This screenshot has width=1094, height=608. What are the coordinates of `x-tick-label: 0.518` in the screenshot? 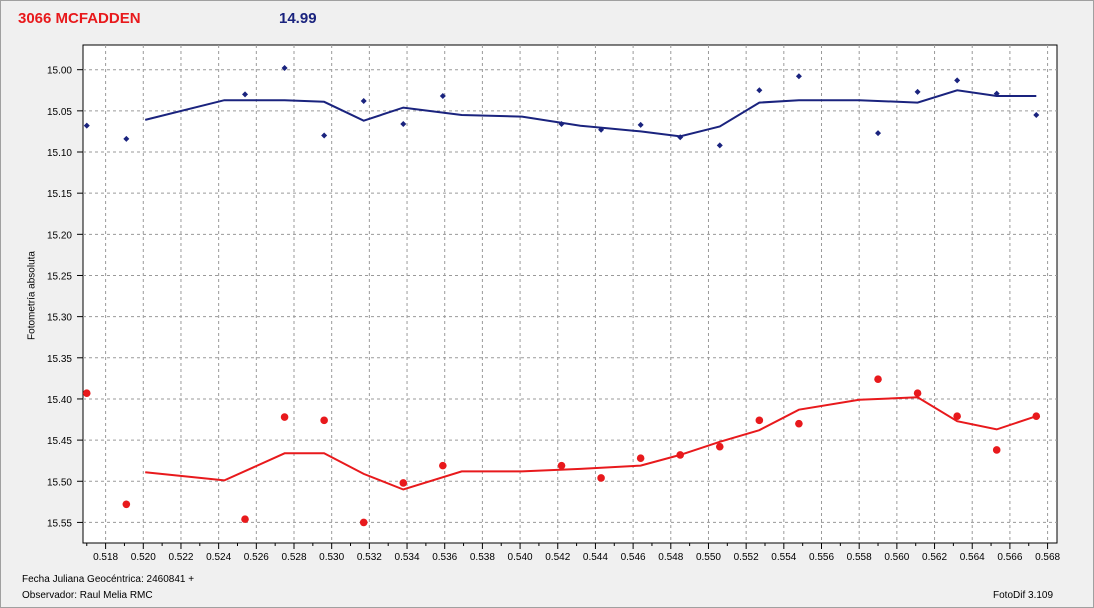 It's located at (105, 557).